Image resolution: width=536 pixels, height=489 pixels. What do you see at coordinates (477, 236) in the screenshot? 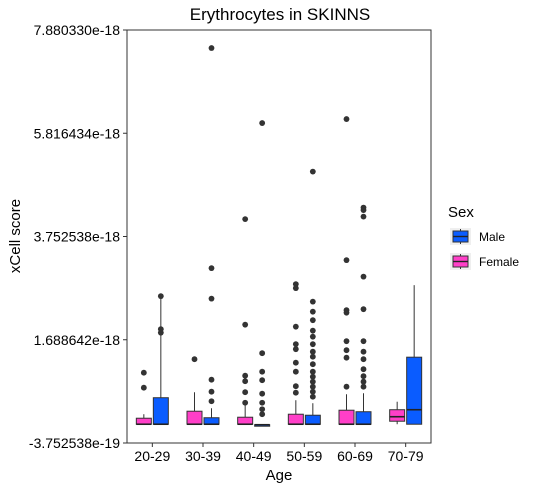
I see `legend-item-male: Male` at bounding box center [477, 236].